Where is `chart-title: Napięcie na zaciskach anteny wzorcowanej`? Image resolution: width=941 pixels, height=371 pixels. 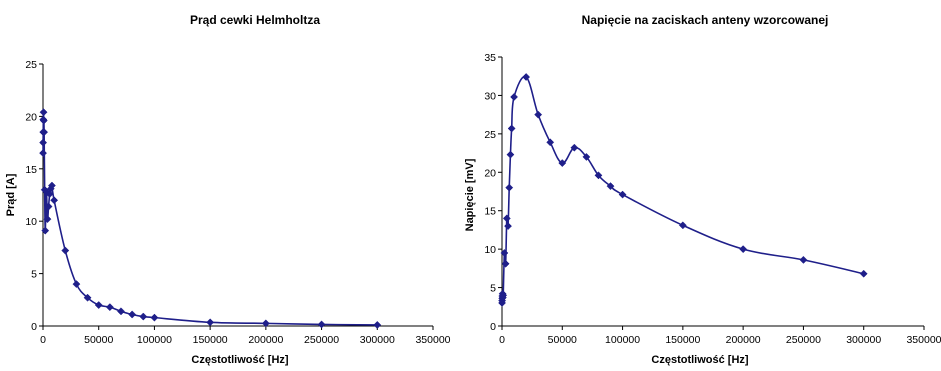 chart-title: Napięcie na zaciskach anteny wzorcowanej is located at coordinates (705, 20).